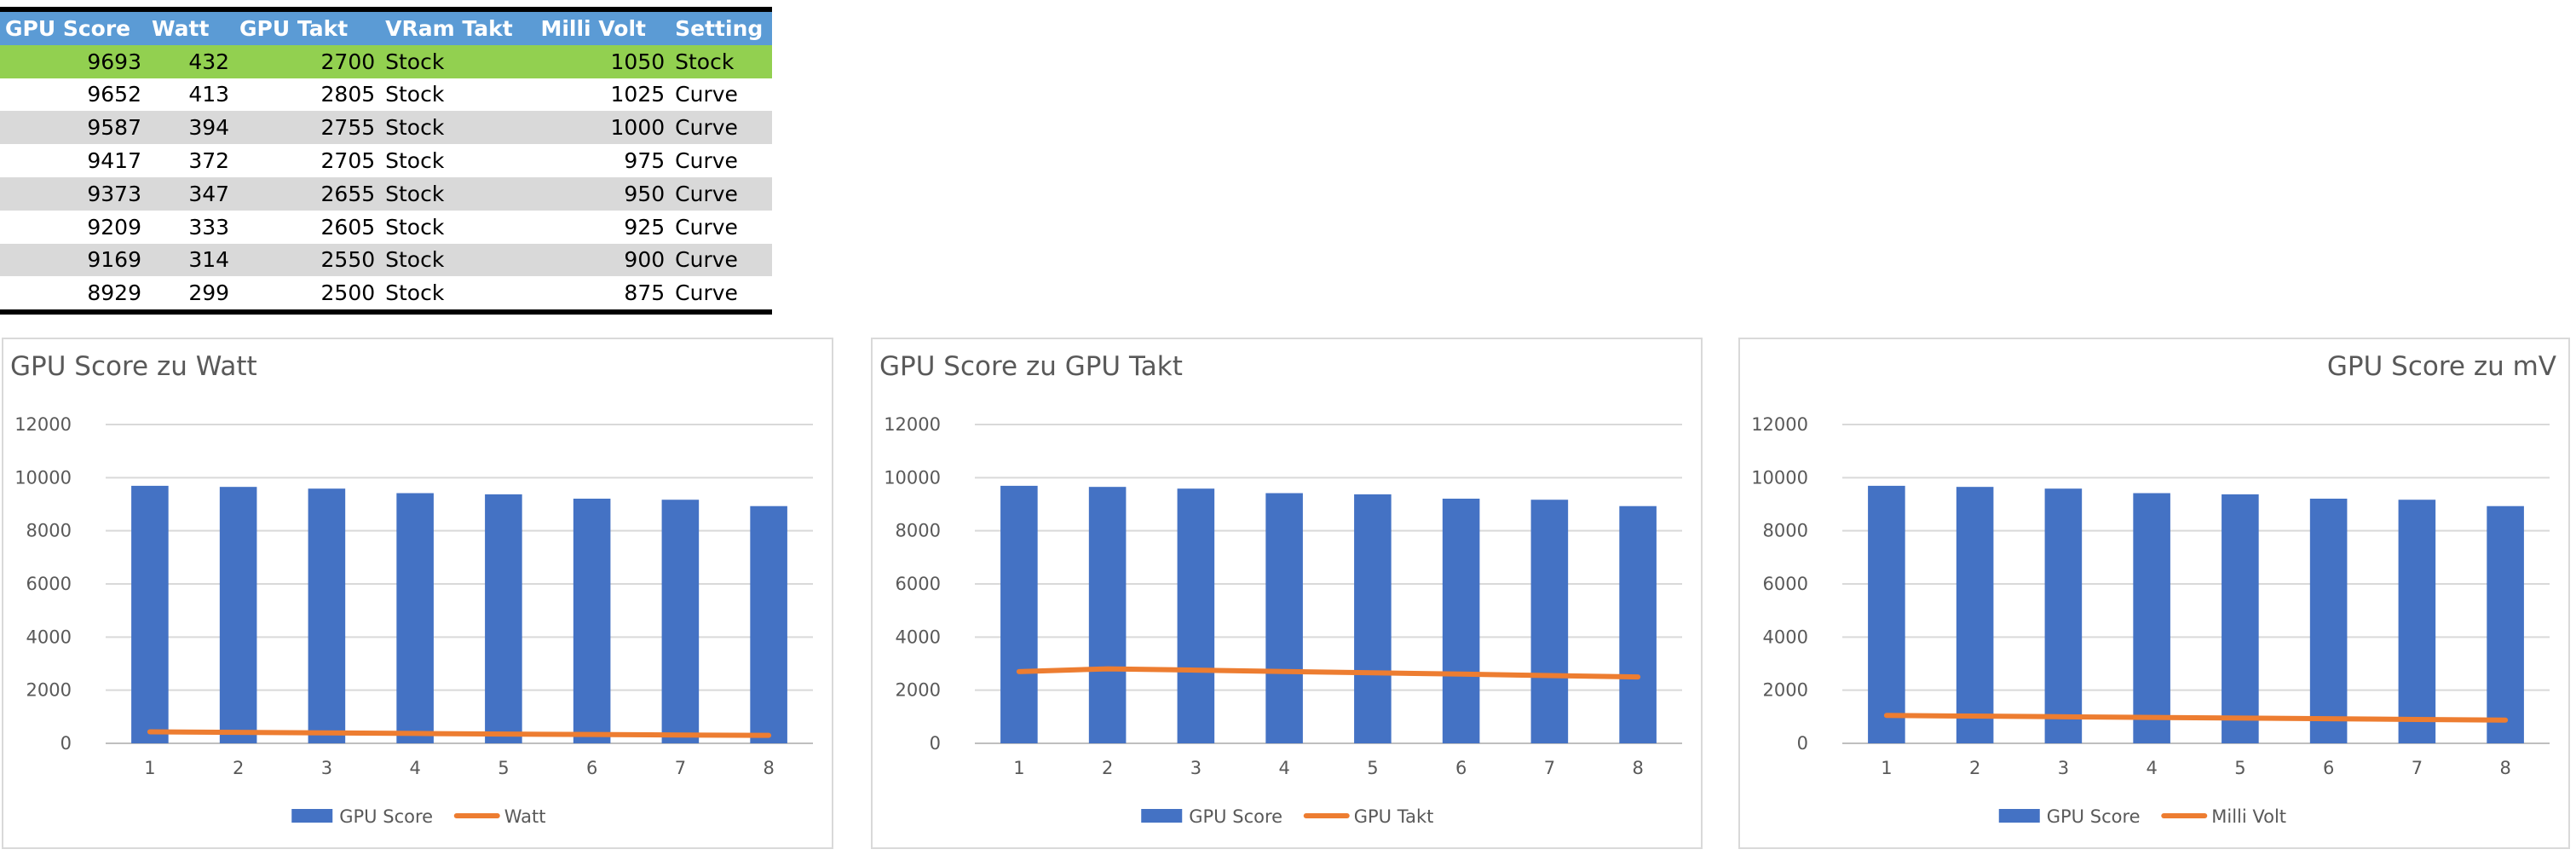  I want to click on line-watt, so click(459, 733).